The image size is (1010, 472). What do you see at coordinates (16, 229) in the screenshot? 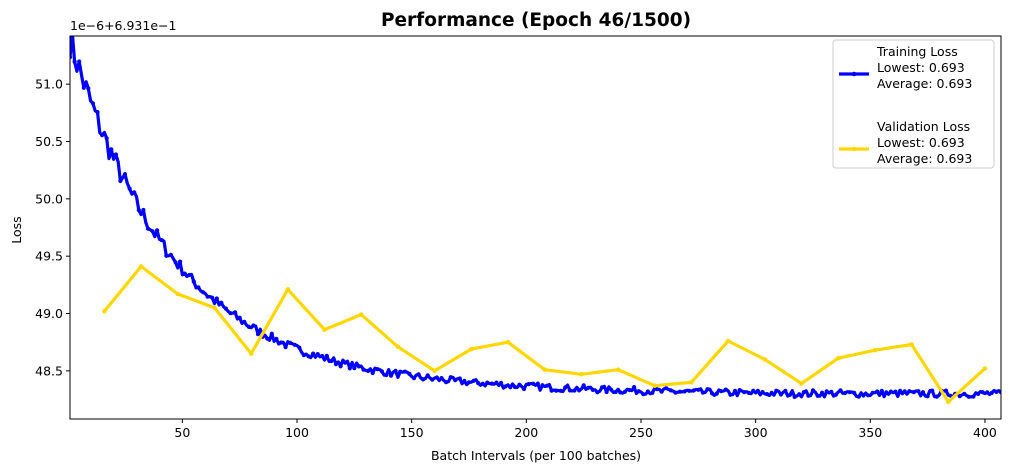
I see `y-axis-label: Loss` at bounding box center [16, 229].